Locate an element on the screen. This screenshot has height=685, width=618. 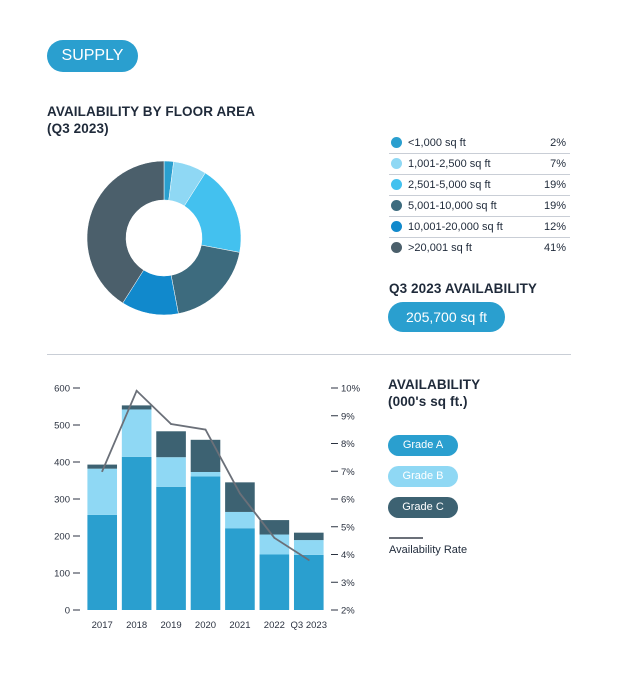
section-badge-supply: SUPPLY is located at coordinates (92, 56).